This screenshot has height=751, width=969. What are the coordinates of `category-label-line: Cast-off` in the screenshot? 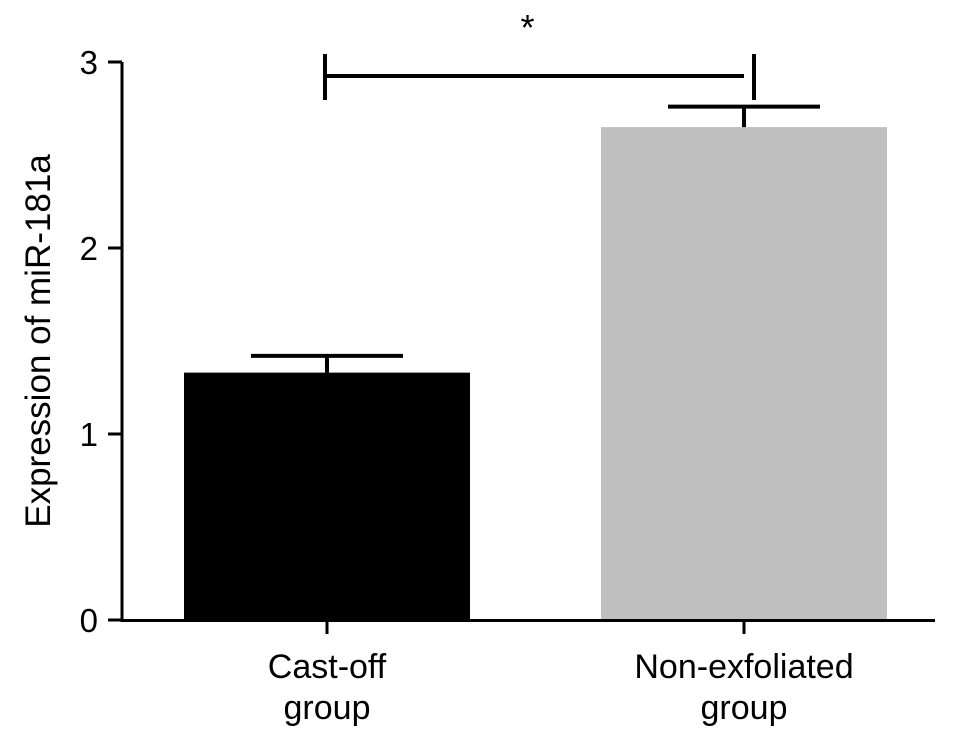 It's located at (327, 667).